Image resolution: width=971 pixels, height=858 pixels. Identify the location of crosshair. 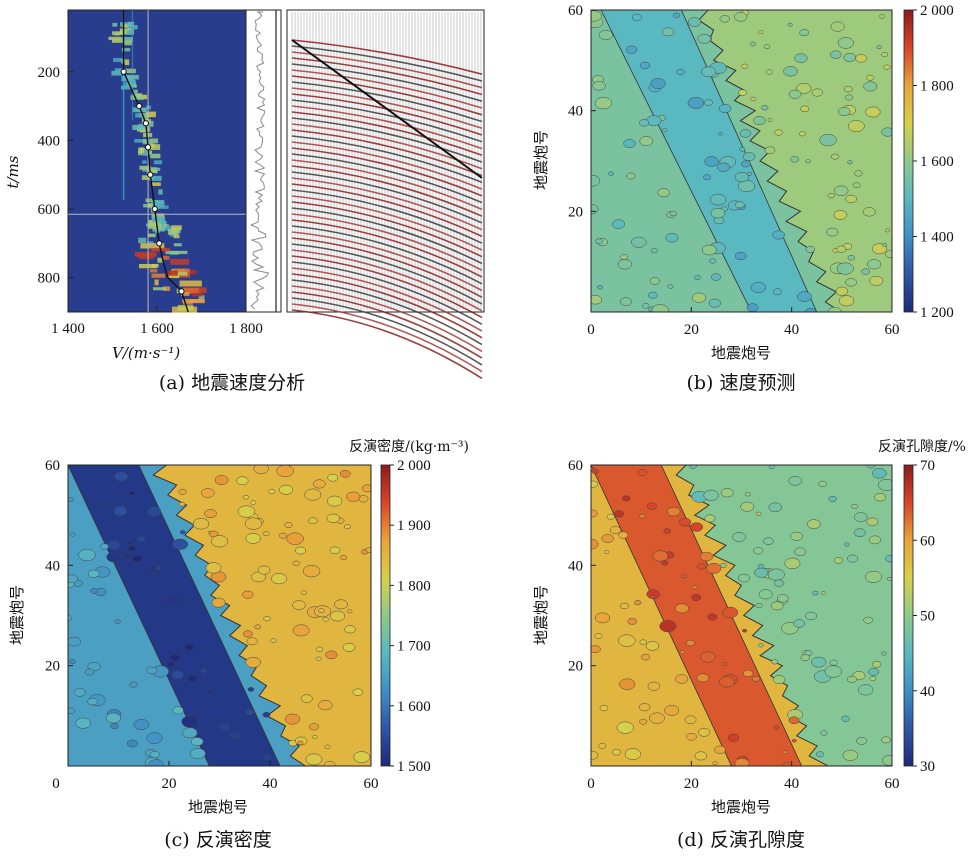
(157, 161).